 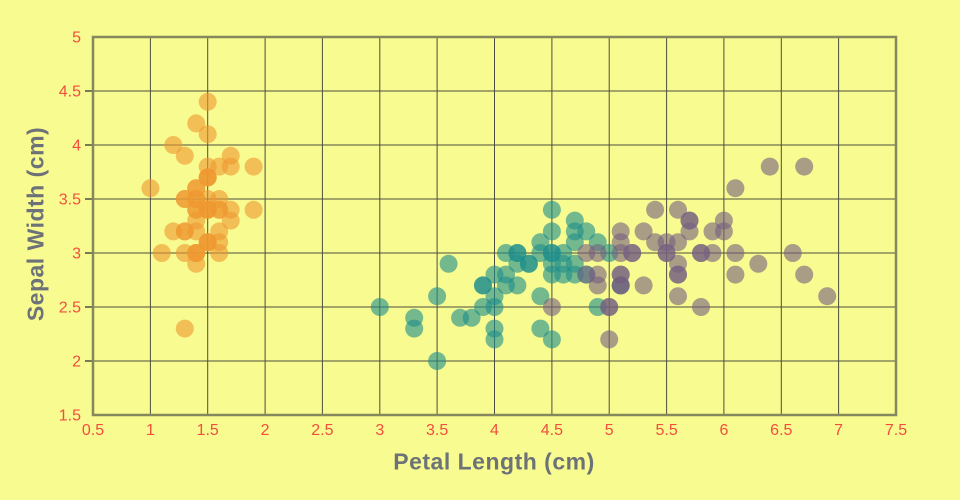 I want to click on x-tick-label: 7.5, so click(x=896, y=430).